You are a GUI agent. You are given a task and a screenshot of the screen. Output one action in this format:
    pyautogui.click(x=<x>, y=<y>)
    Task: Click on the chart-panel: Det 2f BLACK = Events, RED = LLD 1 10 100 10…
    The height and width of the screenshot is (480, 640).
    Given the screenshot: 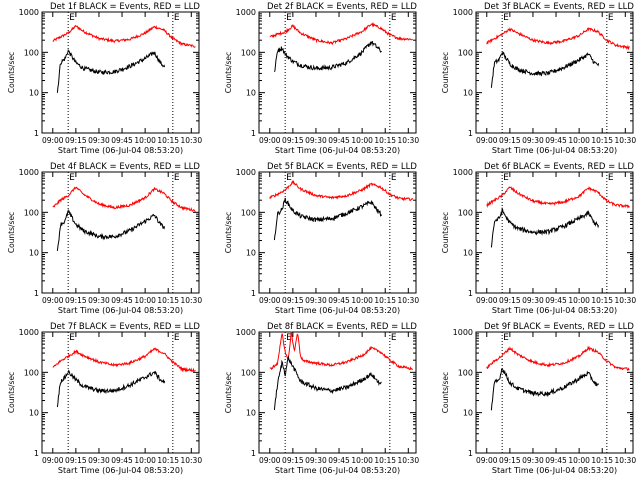 What is the action you would take?
    pyautogui.click(x=321, y=78)
    